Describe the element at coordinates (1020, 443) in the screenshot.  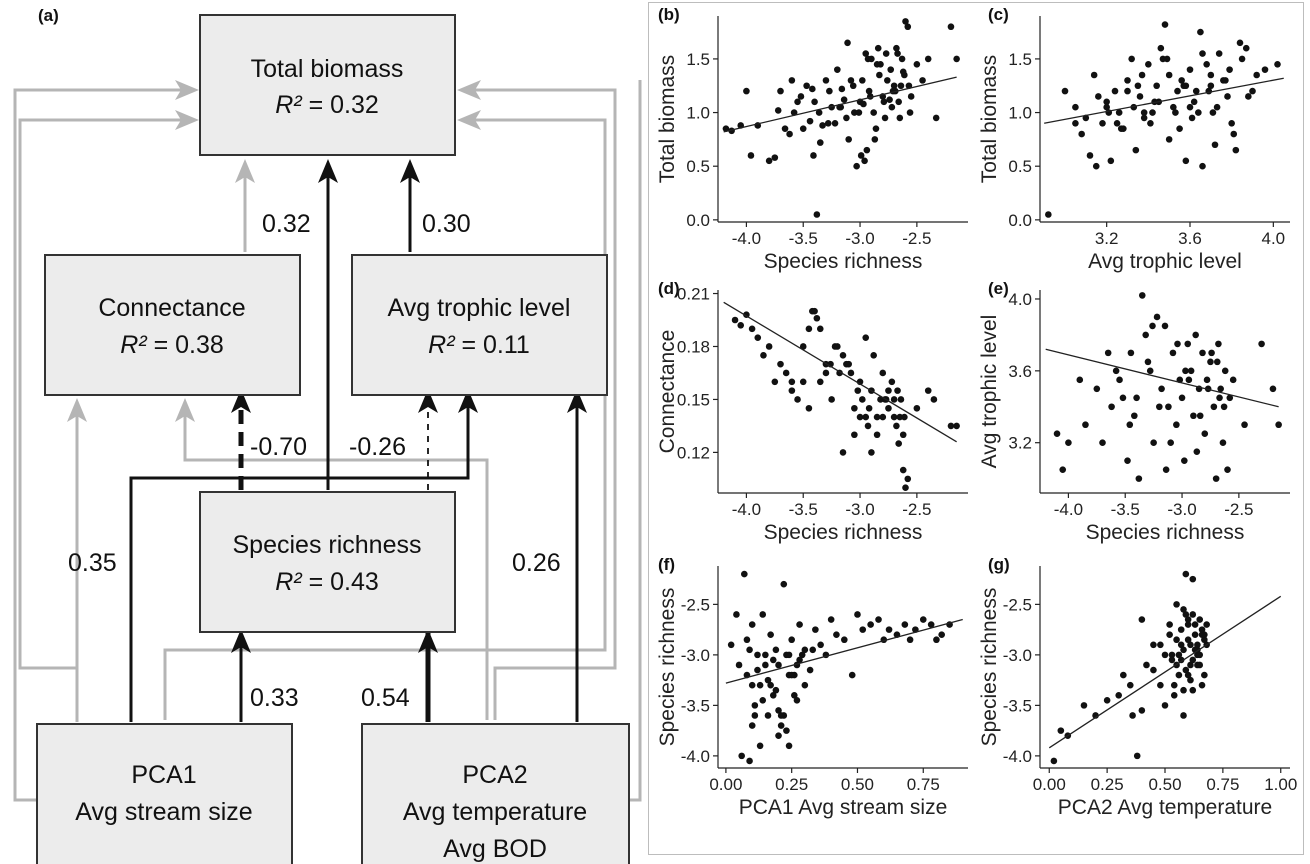
I see `y-tick-label: 3.2` at that location.